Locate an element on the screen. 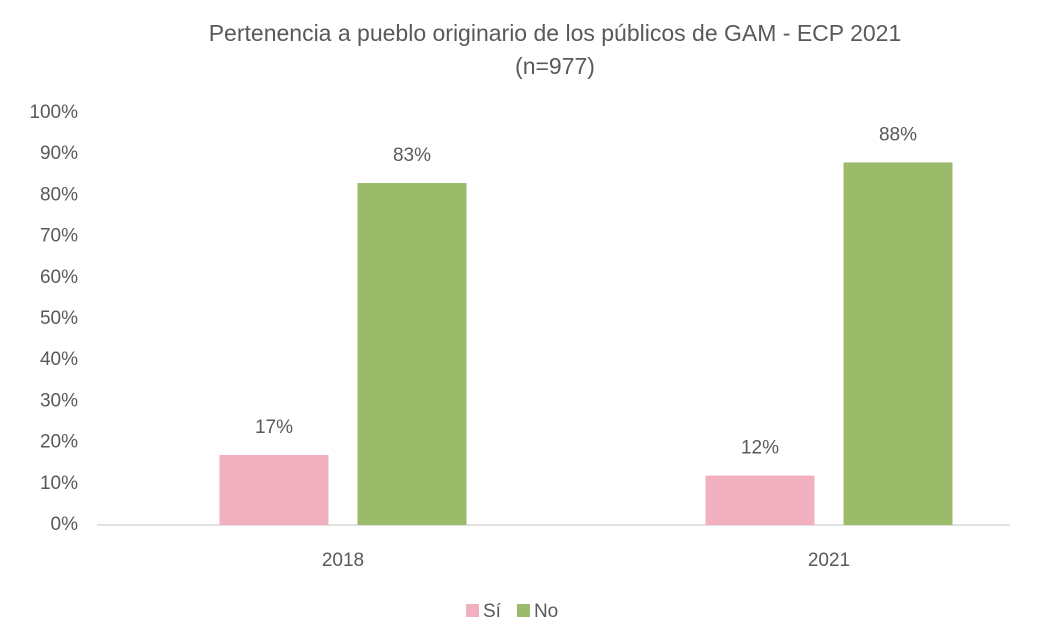 Image resolution: width=1056 pixels, height=625 pixels. chart-subtitle: (n=977) is located at coordinates (555, 66).